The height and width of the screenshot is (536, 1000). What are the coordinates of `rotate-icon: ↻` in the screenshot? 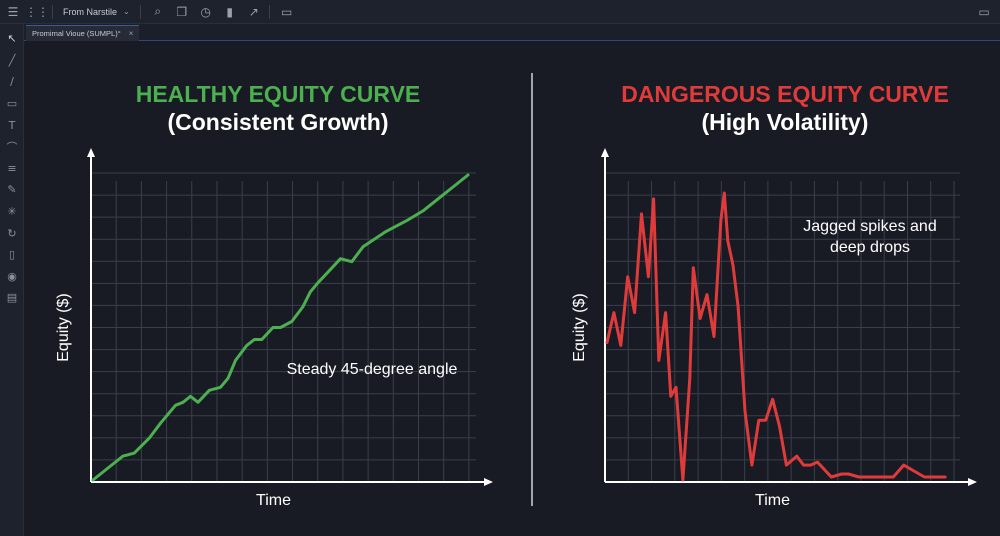 It's located at (12, 233).